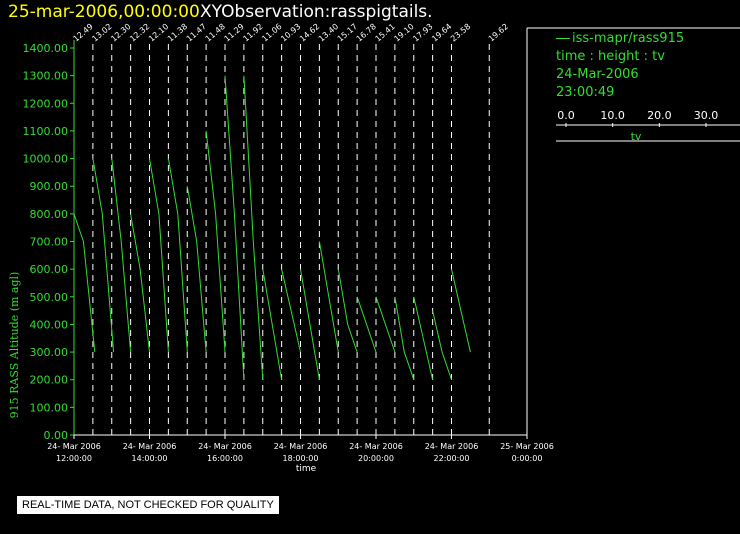 Image resolution: width=740 pixels, height=534 pixels. What do you see at coordinates (527, 446) in the screenshot?
I see `x-tick-date: 25- Mar 2006` at bounding box center [527, 446].